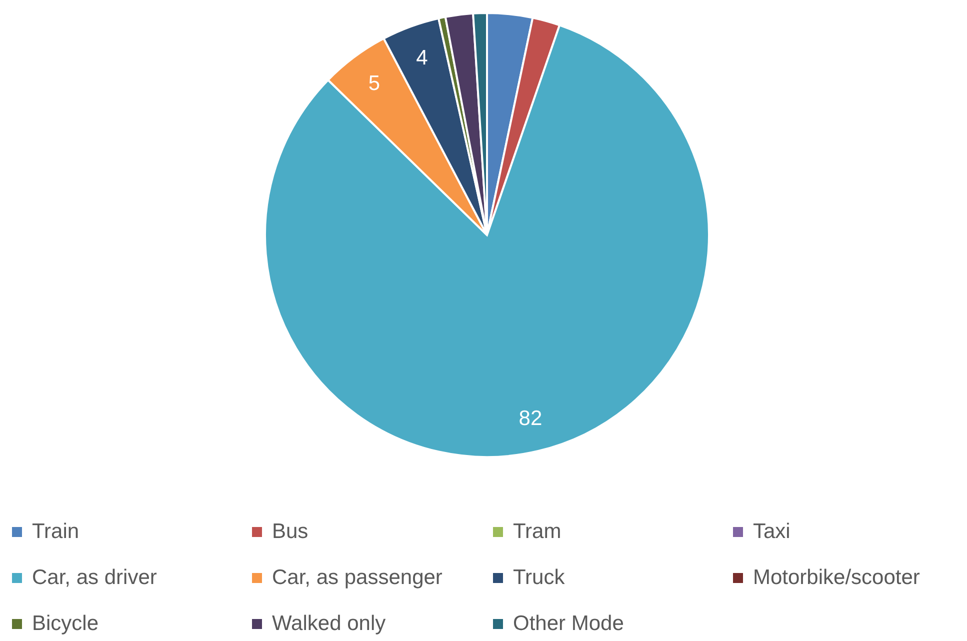  Describe the element at coordinates (56, 532) in the screenshot. I see `legend-label: Train` at that location.